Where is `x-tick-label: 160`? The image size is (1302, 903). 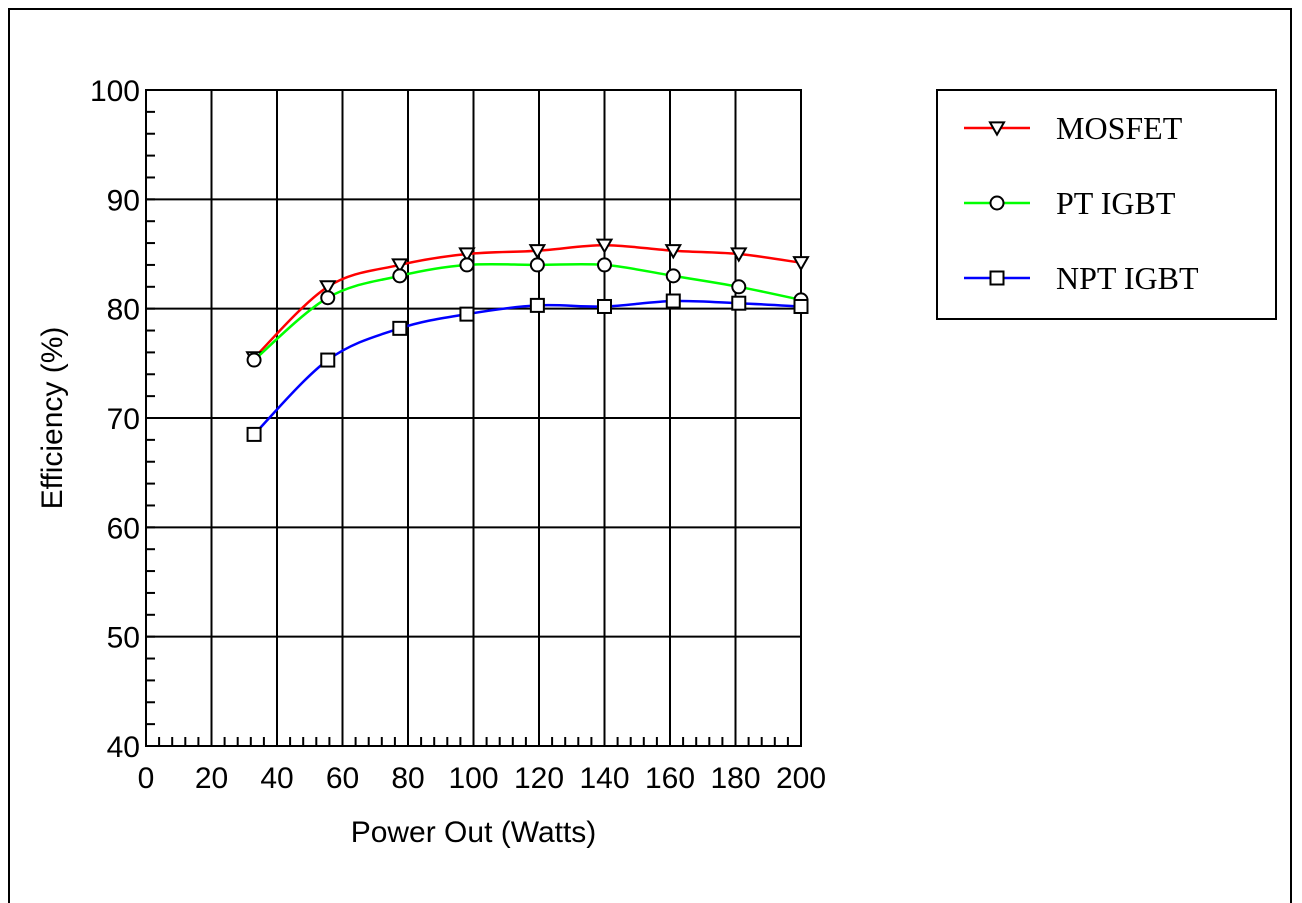 x-tick-label: 160 is located at coordinates (670, 778).